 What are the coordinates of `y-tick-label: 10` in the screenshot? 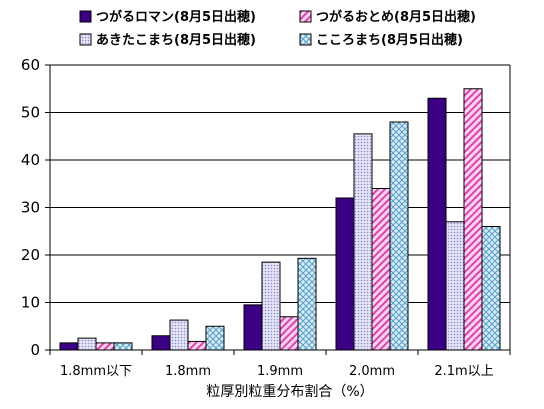 It's located at (30, 303).